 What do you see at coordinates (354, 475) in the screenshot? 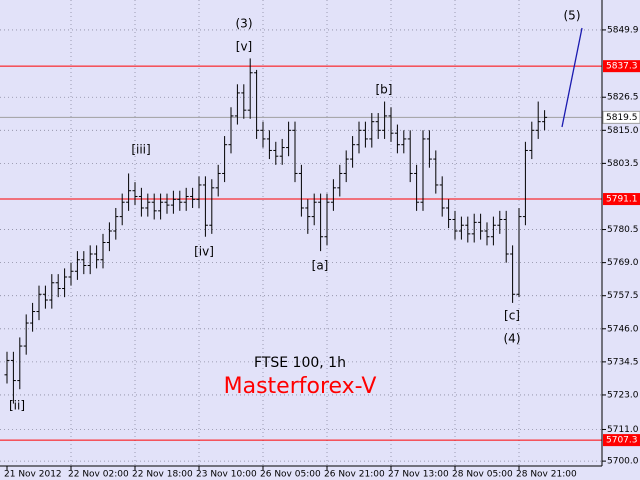
I see `x-tick-label: 26 Nov 21:00` at bounding box center [354, 475].